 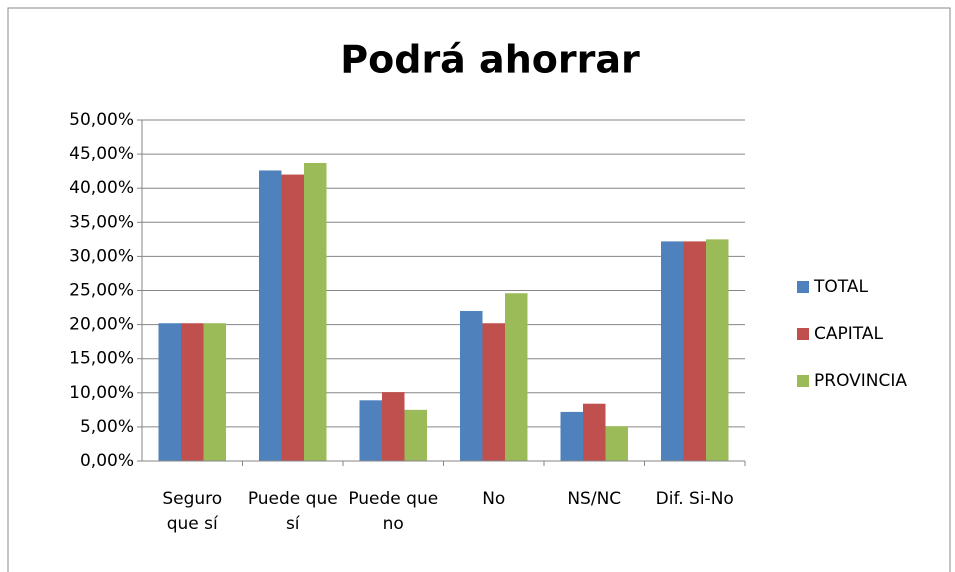 What do you see at coordinates (490, 60) in the screenshot?
I see `chart-title: Podrá ahorrar` at bounding box center [490, 60].